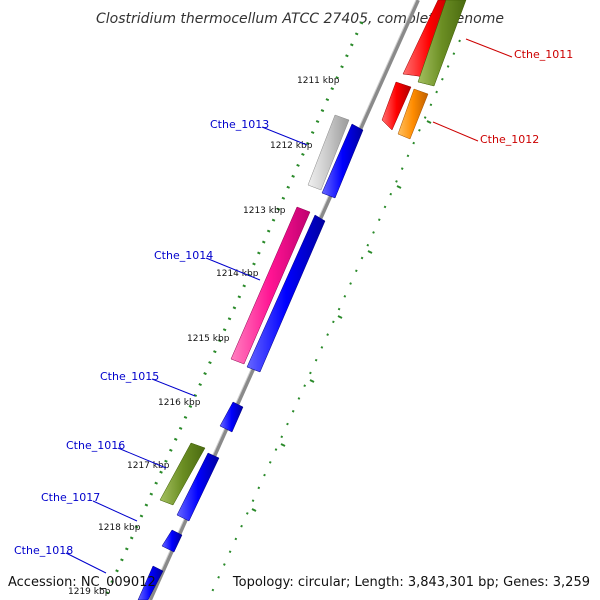  Describe the element at coordinates (442, 43) in the screenshot. I see `gene-feature-olive-forward` at that location.